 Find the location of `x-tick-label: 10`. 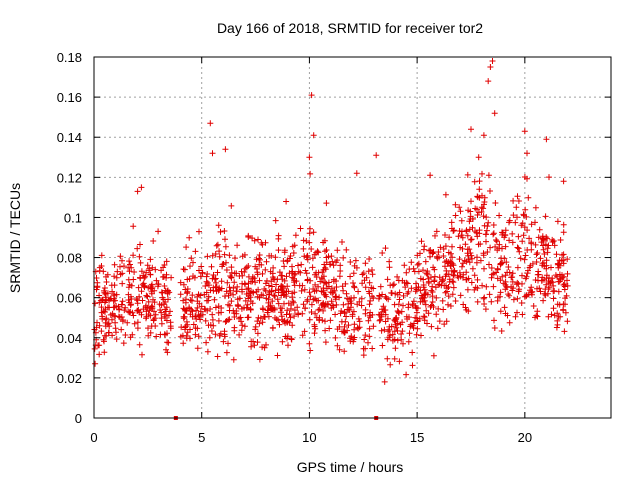

x-tick-label: 10 is located at coordinates (309, 437).